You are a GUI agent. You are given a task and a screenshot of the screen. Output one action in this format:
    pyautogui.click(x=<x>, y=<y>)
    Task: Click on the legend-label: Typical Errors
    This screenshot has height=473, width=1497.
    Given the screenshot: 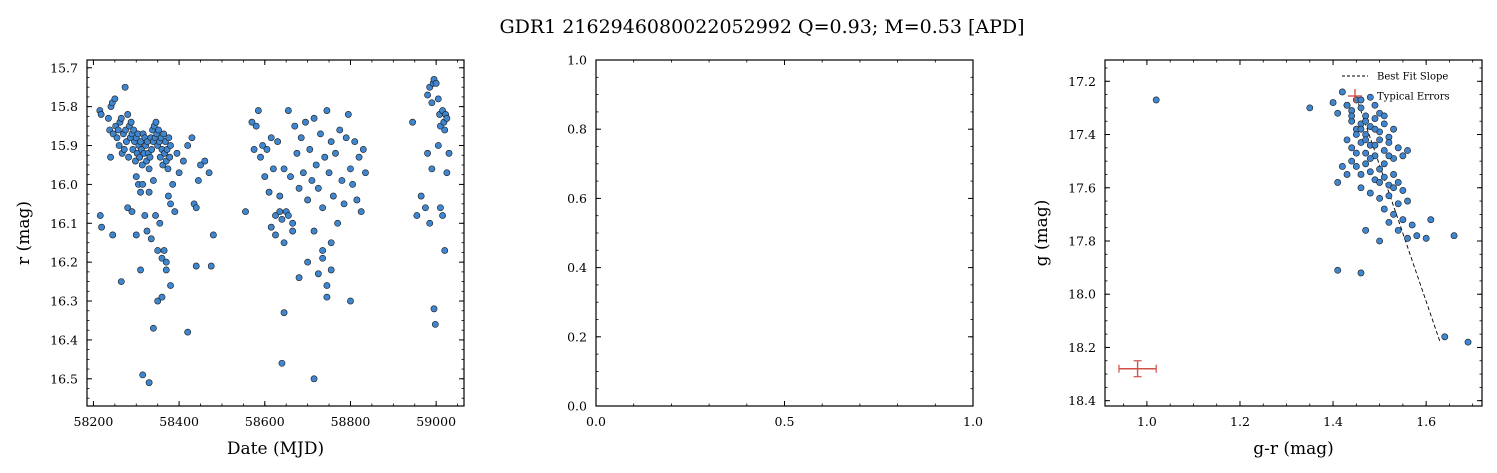 What is the action you would take?
    pyautogui.click(x=1413, y=97)
    